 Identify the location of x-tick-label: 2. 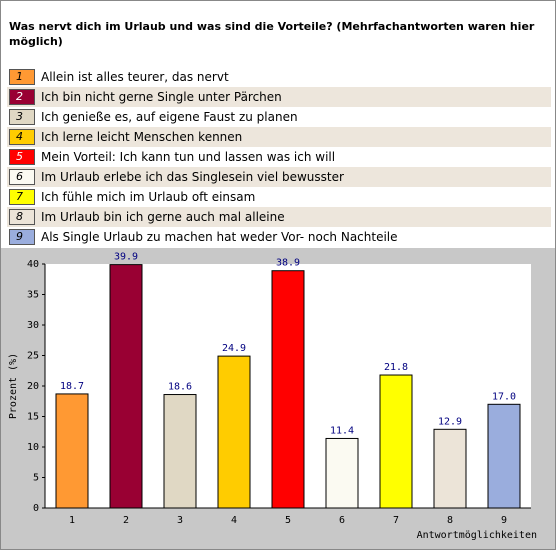
(126, 520).